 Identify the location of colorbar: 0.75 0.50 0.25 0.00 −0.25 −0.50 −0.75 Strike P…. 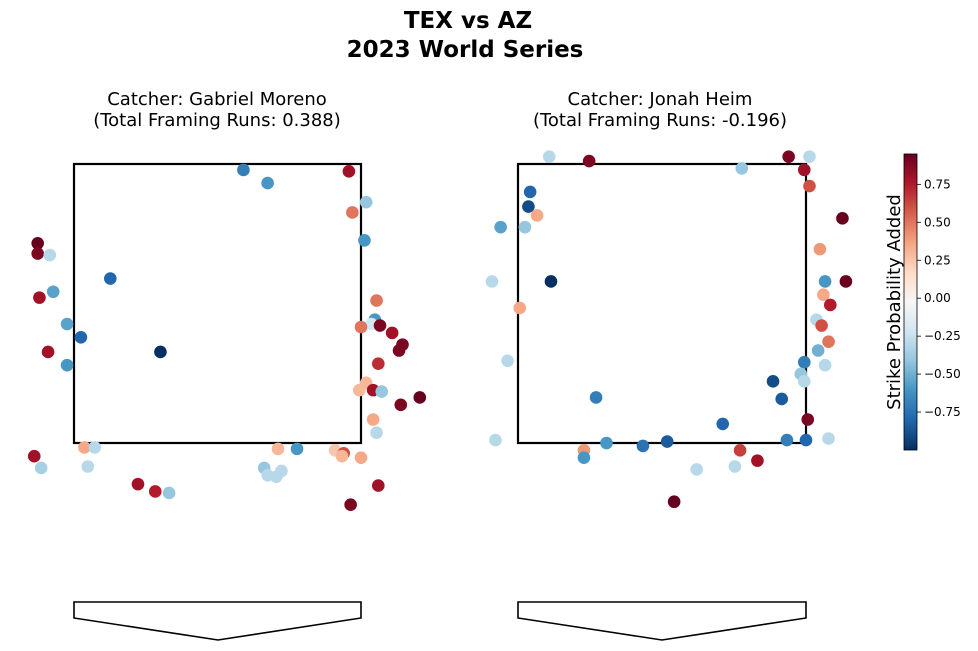
(922, 302).